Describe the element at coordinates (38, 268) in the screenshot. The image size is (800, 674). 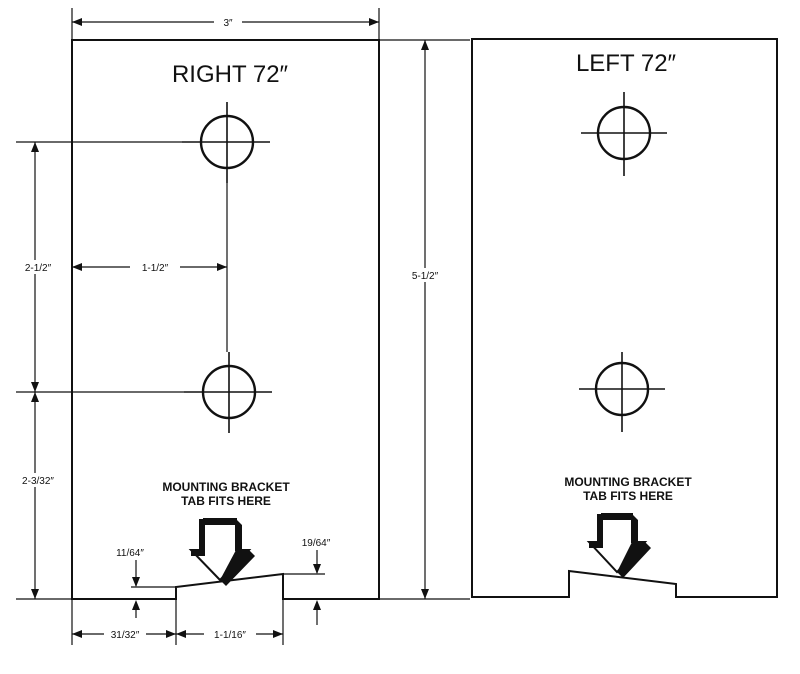
I see `dim-hole-spacing: 2-1/2″` at that location.